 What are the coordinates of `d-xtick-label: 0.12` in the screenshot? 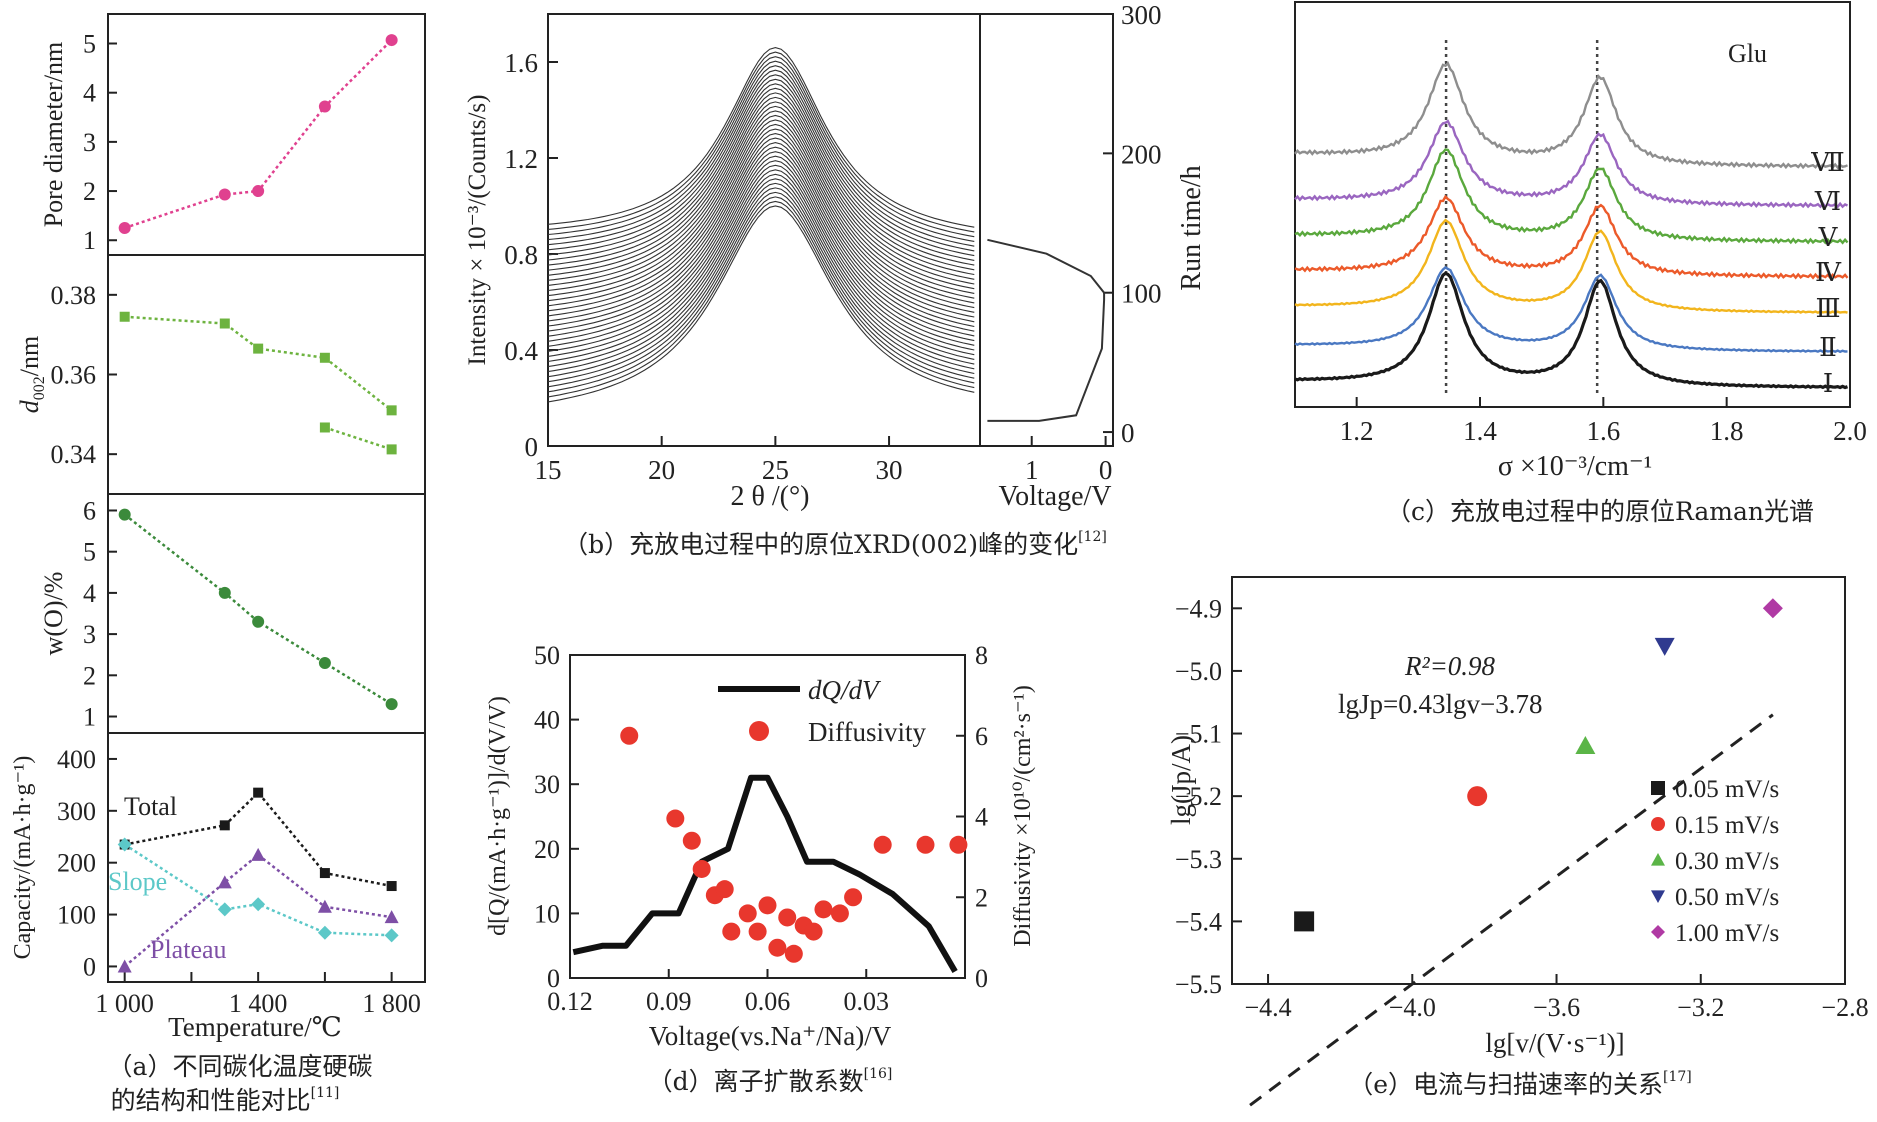 It's located at (570, 1001).